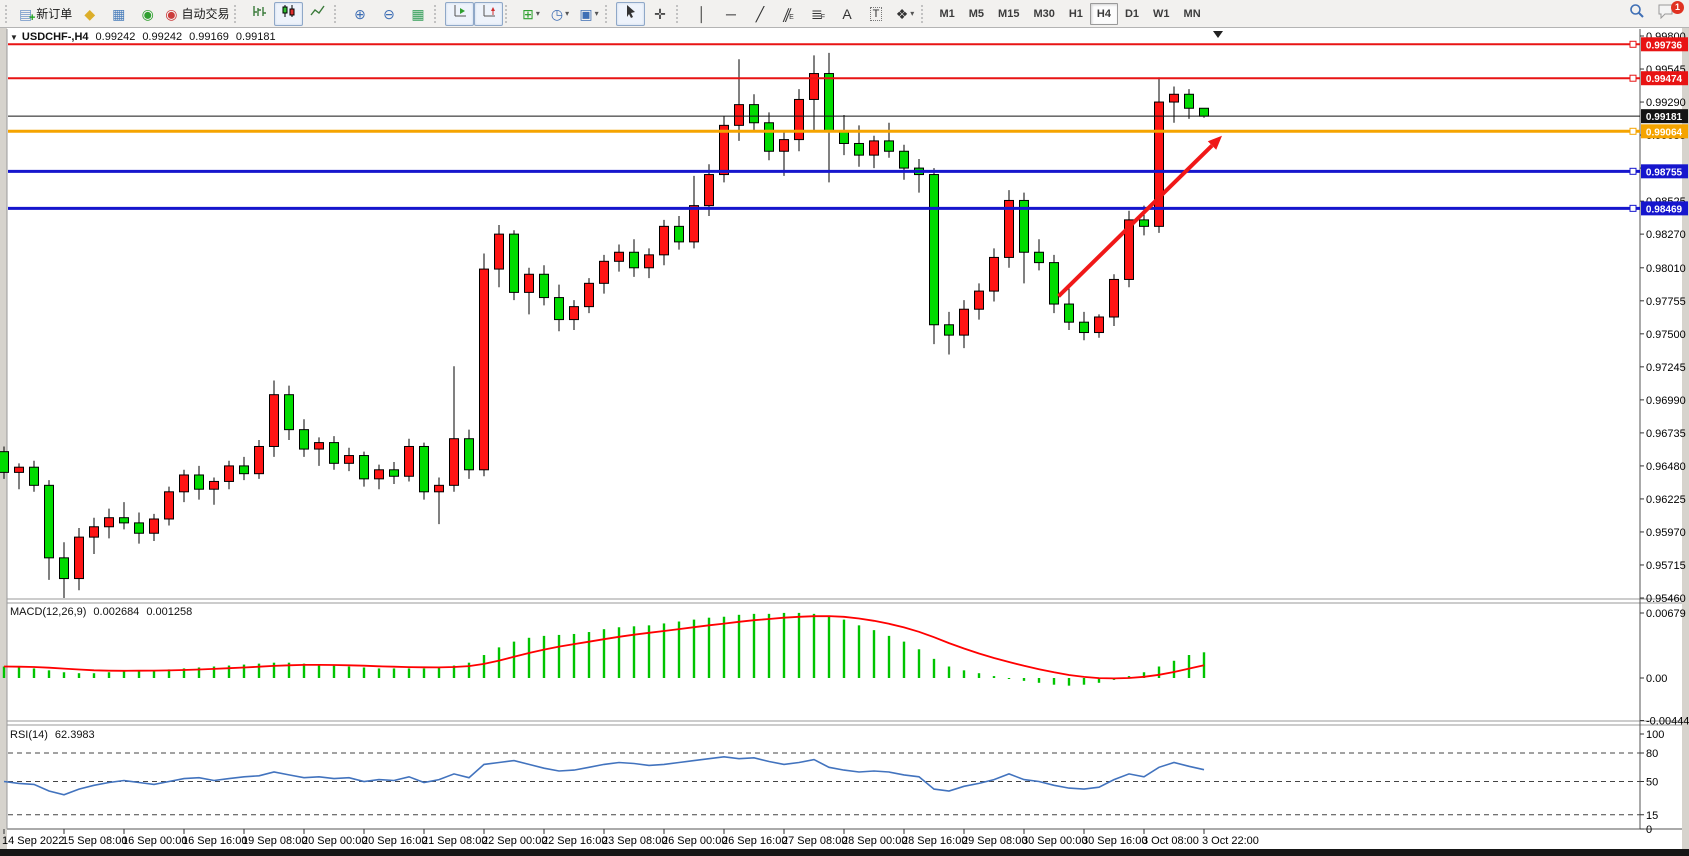  Describe the element at coordinates (559, 14) in the screenshot. I see `periods-button: ◷ ▾` at that location.